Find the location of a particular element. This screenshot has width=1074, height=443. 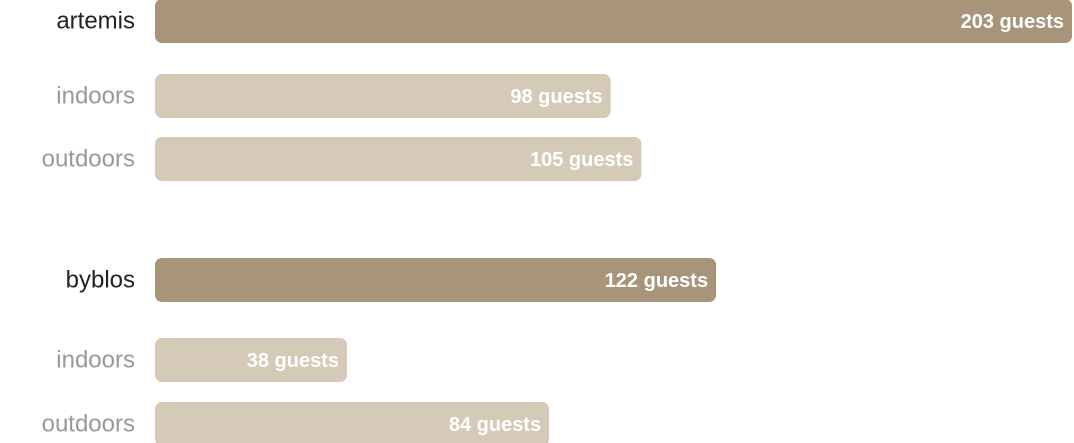

value-label: 84 guests is located at coordinates (495, 425).